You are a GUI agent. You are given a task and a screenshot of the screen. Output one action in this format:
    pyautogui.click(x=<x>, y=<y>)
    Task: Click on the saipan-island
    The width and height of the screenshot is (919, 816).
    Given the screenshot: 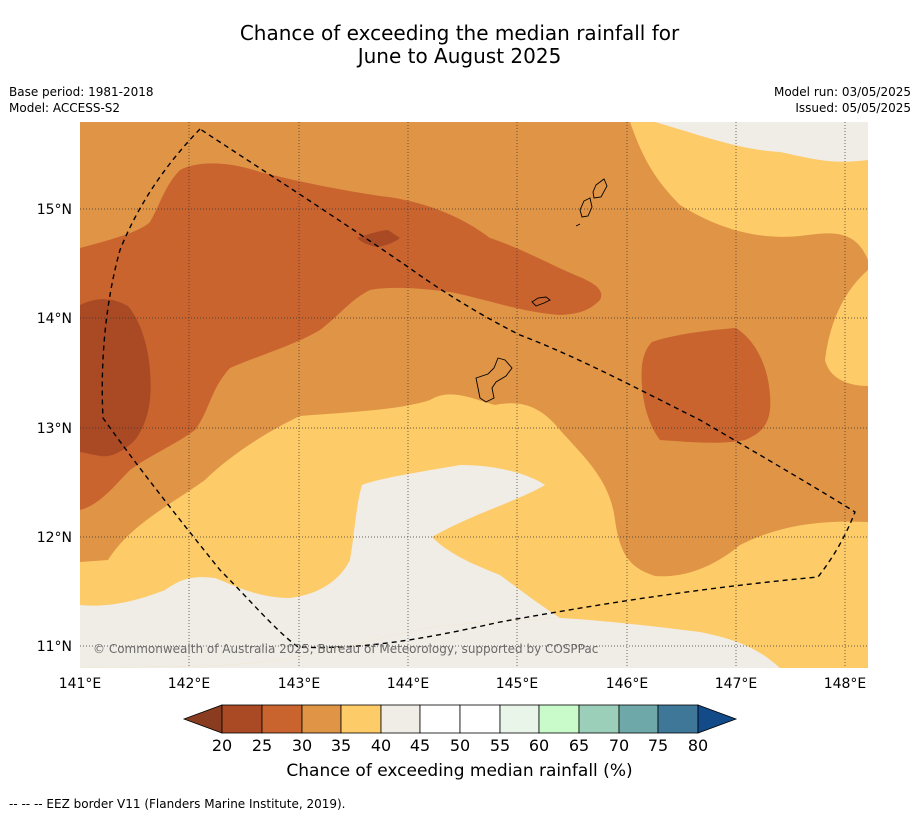 What is the action you would take?
    pyautogui.click(x=600, y=188)
    